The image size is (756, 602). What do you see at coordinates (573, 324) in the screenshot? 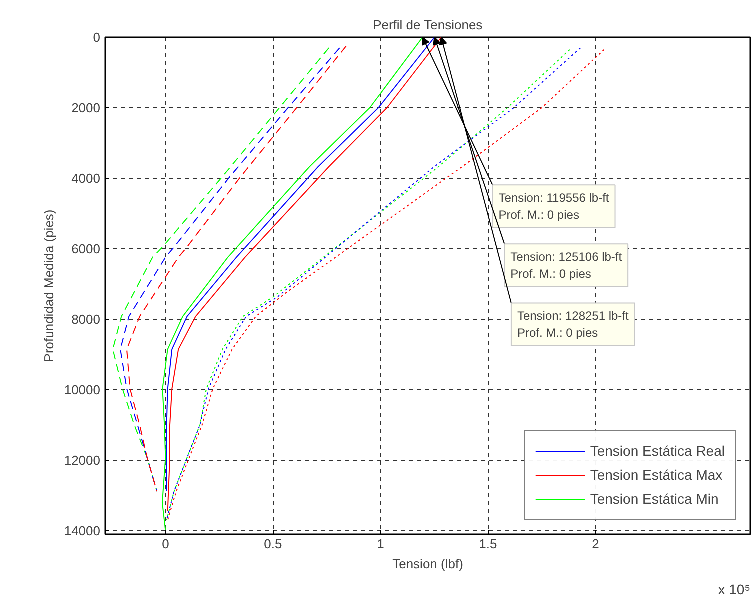
I see `annotation: Tension: 128251 lb-ft Prof. M.: 0 pies` at bounding box center [573, 324].